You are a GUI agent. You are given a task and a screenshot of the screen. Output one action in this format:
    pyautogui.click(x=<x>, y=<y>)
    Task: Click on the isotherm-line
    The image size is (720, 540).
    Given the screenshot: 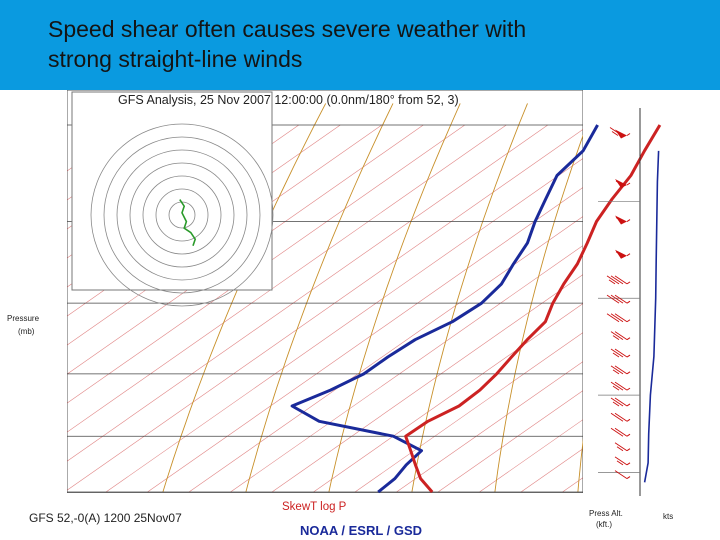 What is the action you would take?
    pyautogui.click(x=599, y=408)
    